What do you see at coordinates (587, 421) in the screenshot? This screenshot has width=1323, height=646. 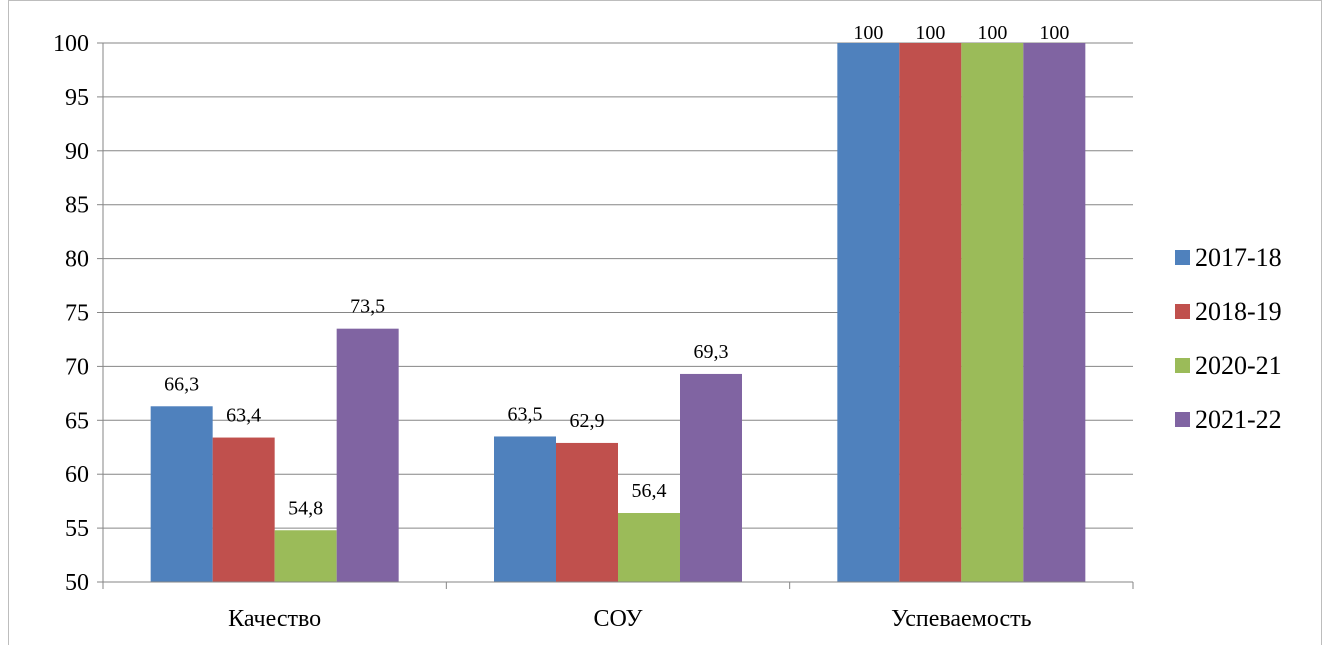 I see `data-label: 62,9` at bounding box center [587, 421].